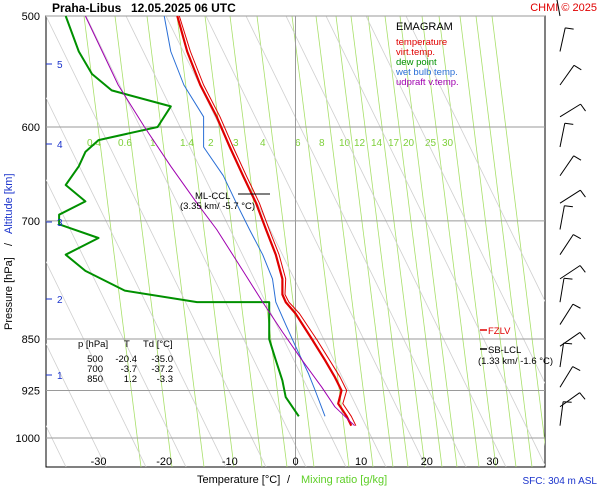  What do you see at coordinates (28, 439) in the screenshot?
I see `y-tick-label: 1000` at bounding box center [28, 439].